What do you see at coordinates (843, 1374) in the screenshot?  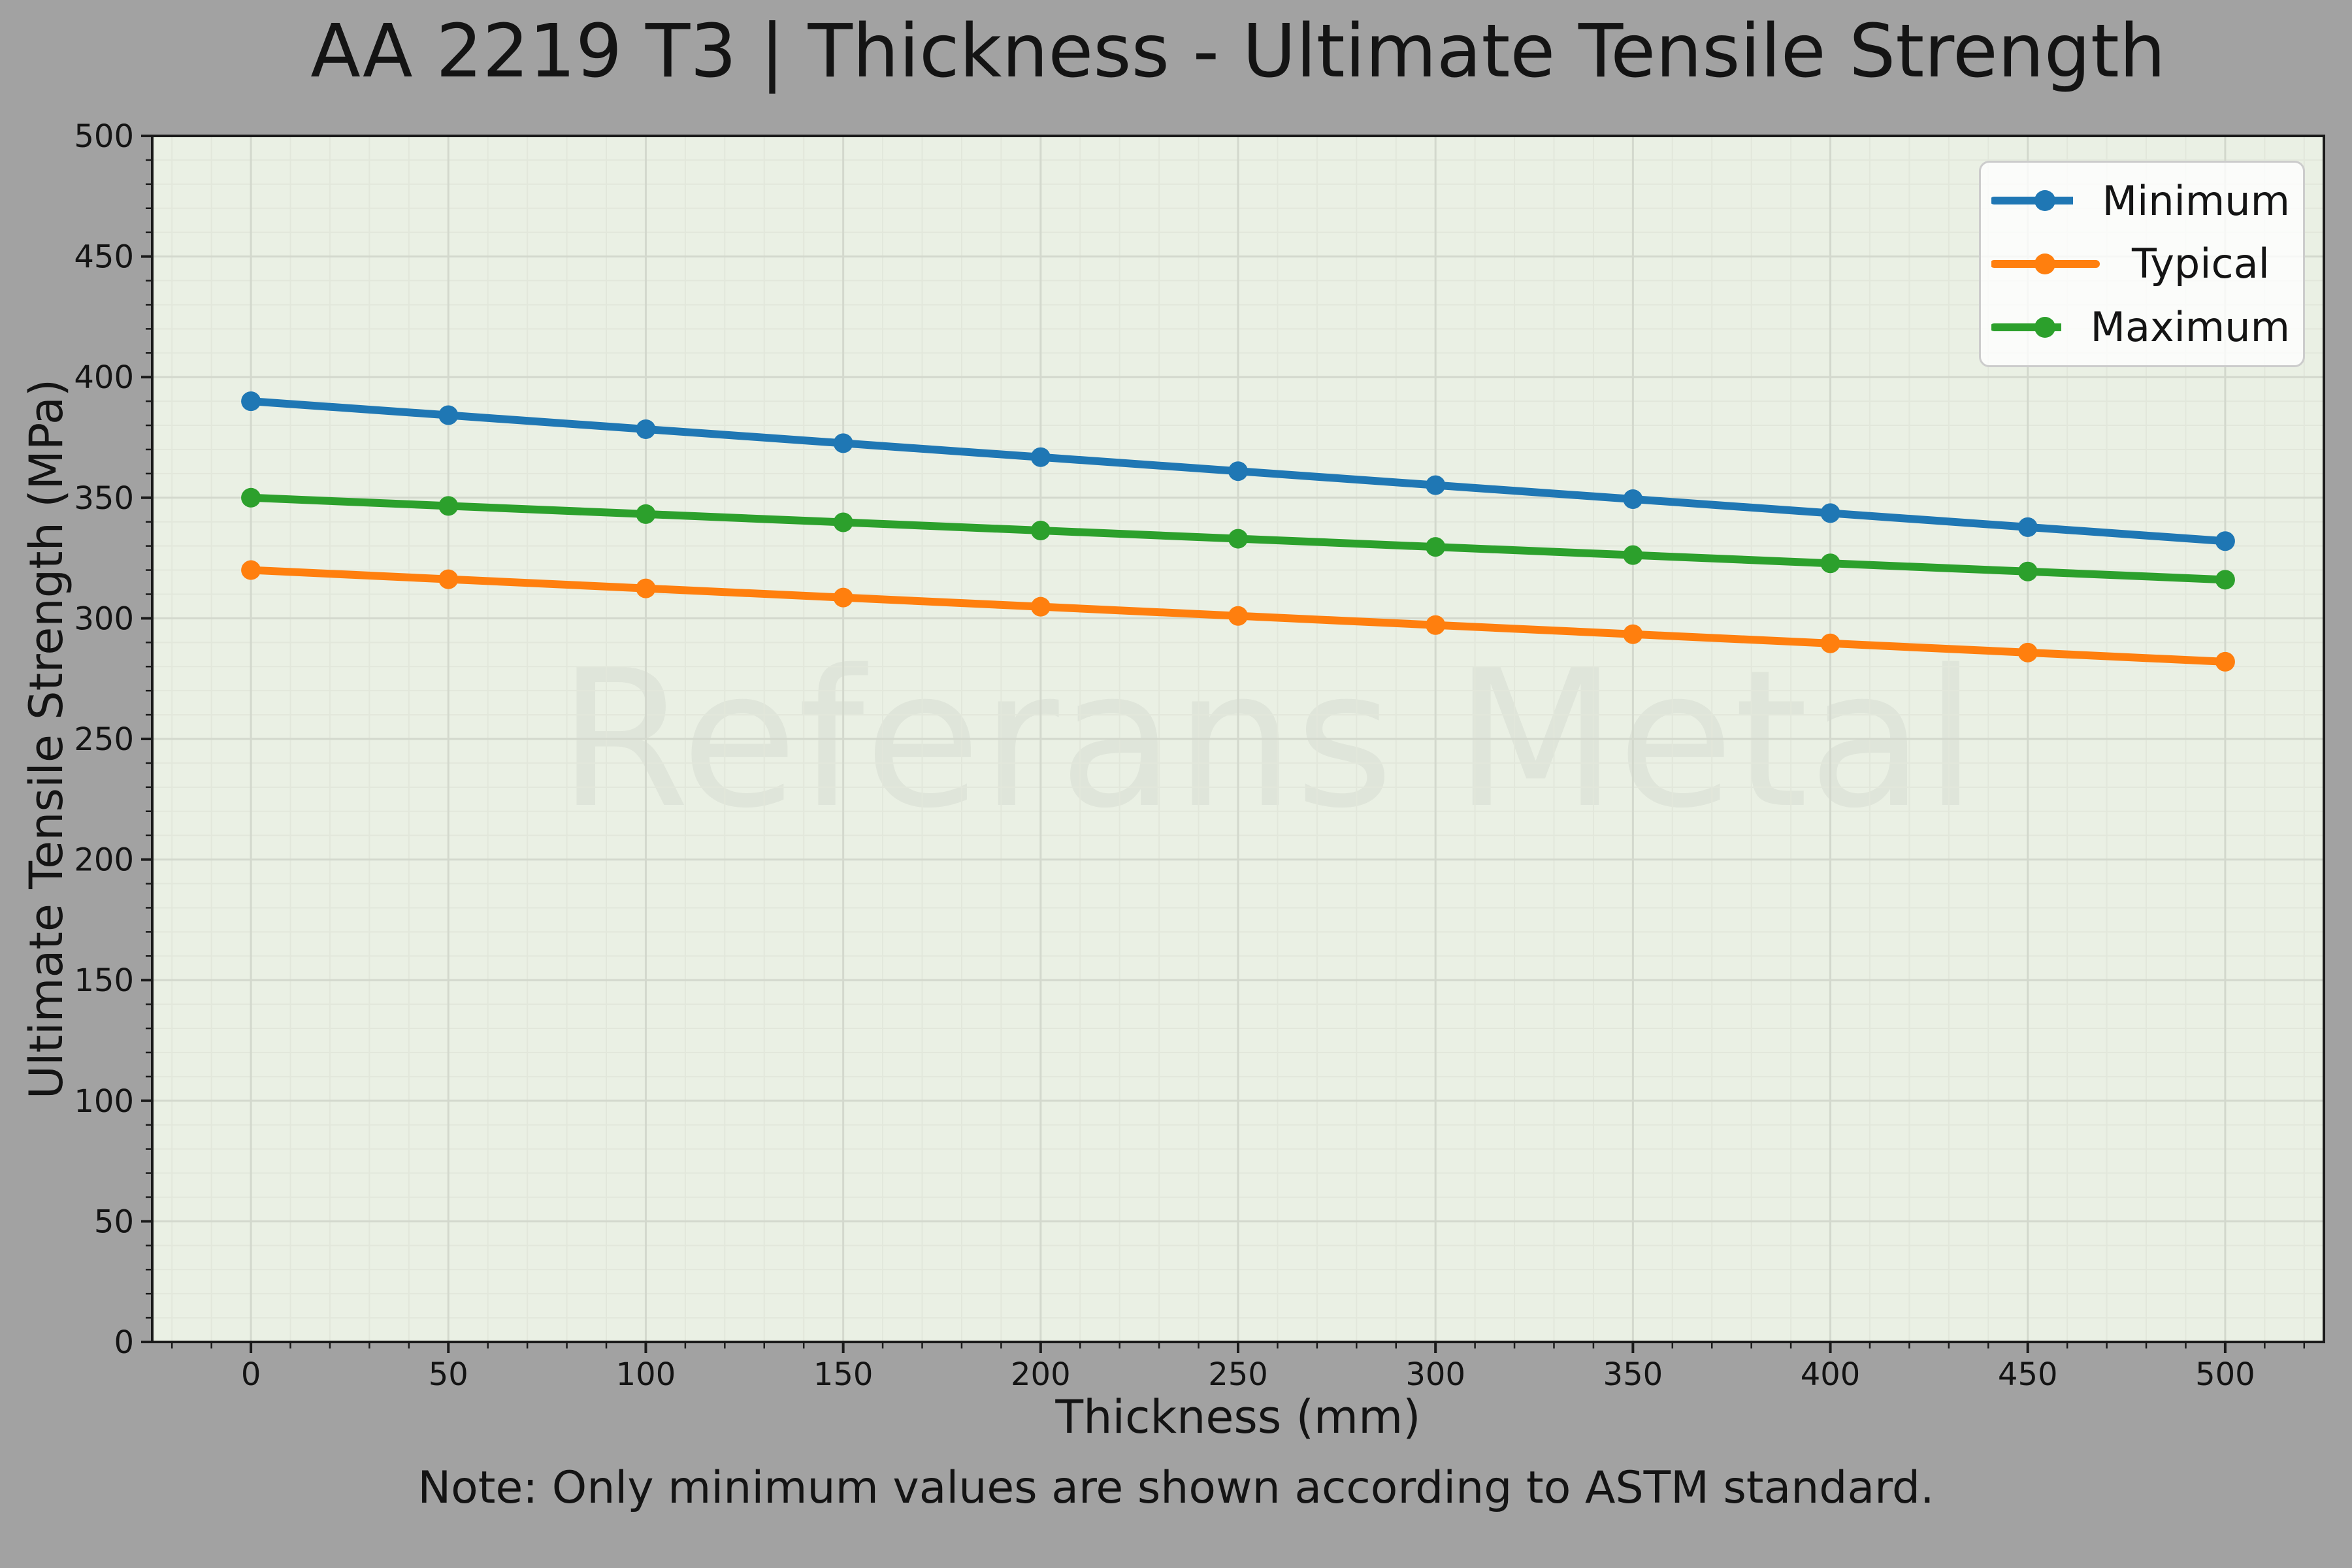 I see `x-tick-label: 150` at bounding box center [843, 1374].